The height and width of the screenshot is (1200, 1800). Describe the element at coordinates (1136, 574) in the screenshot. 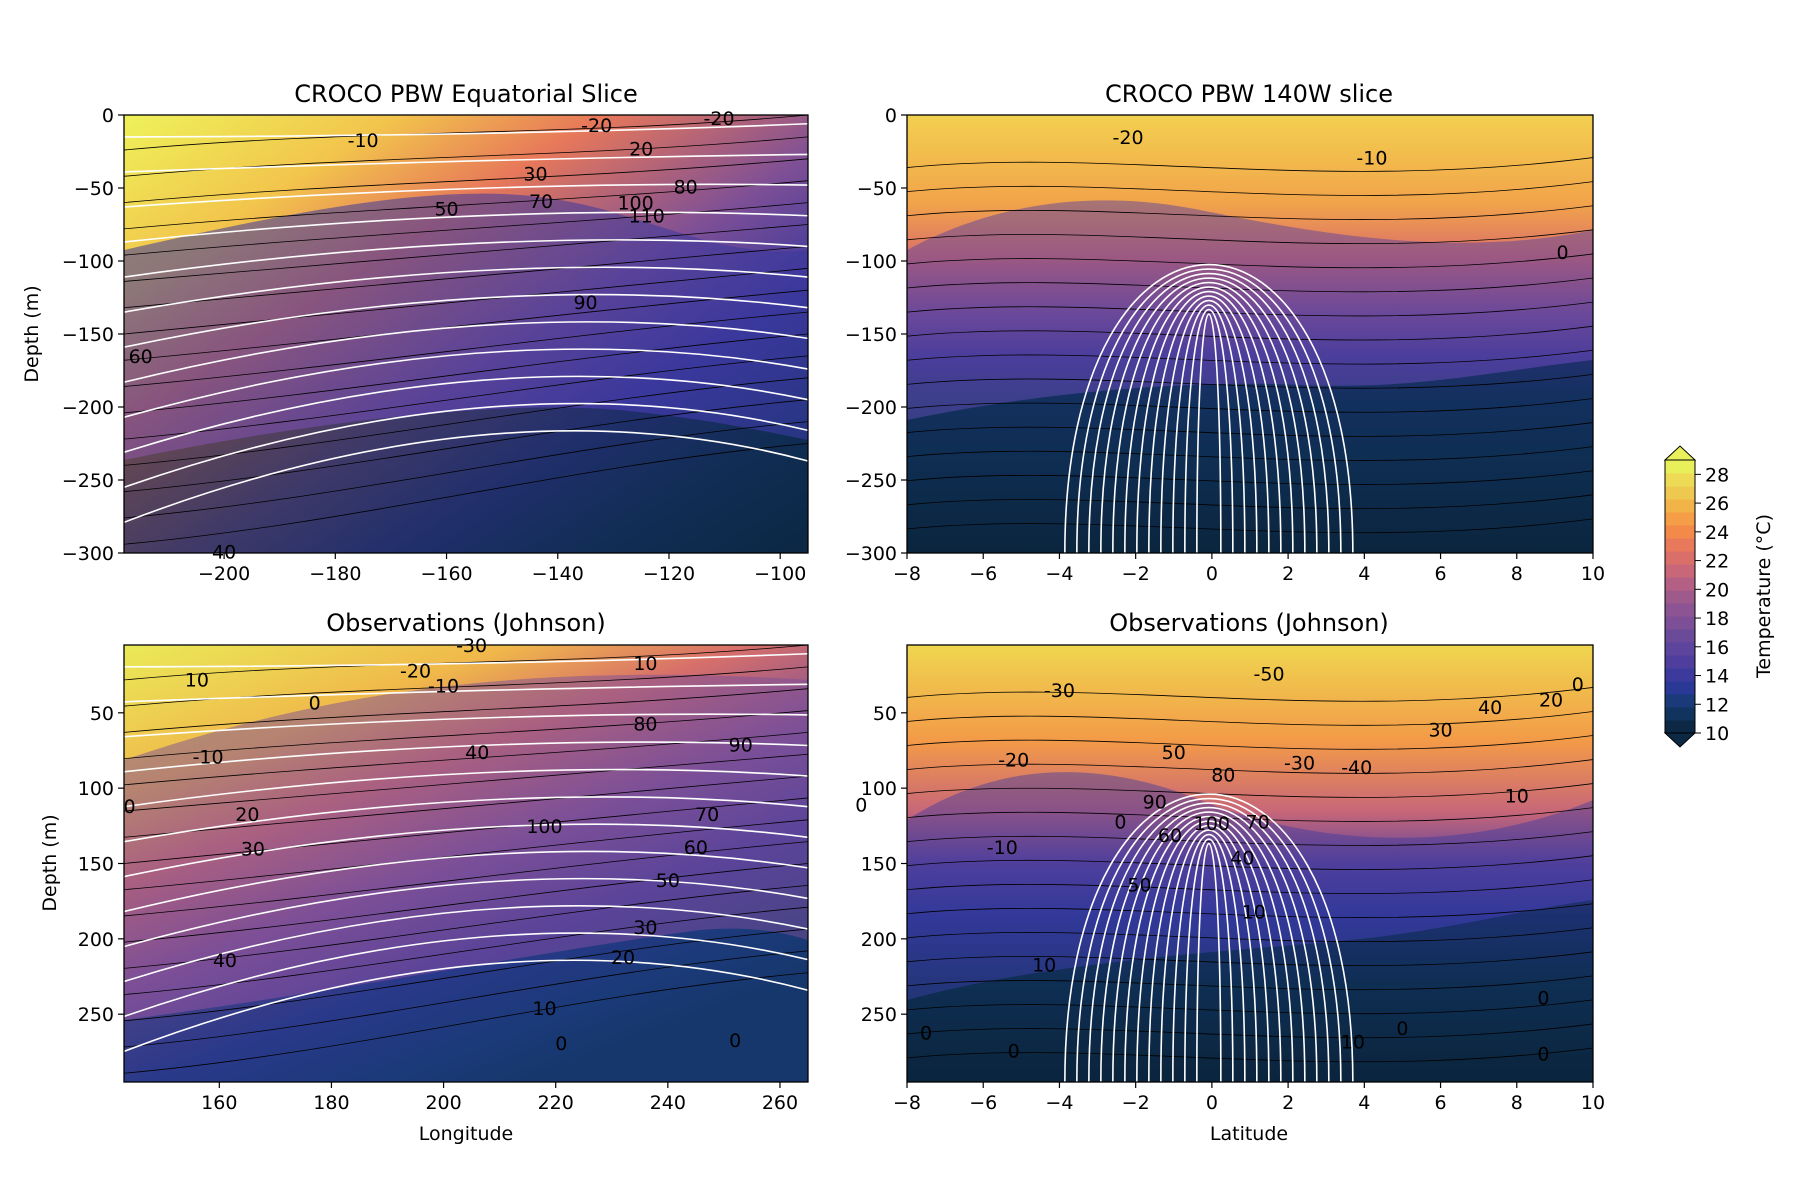

I see `x-tick-label: −2` at that location.